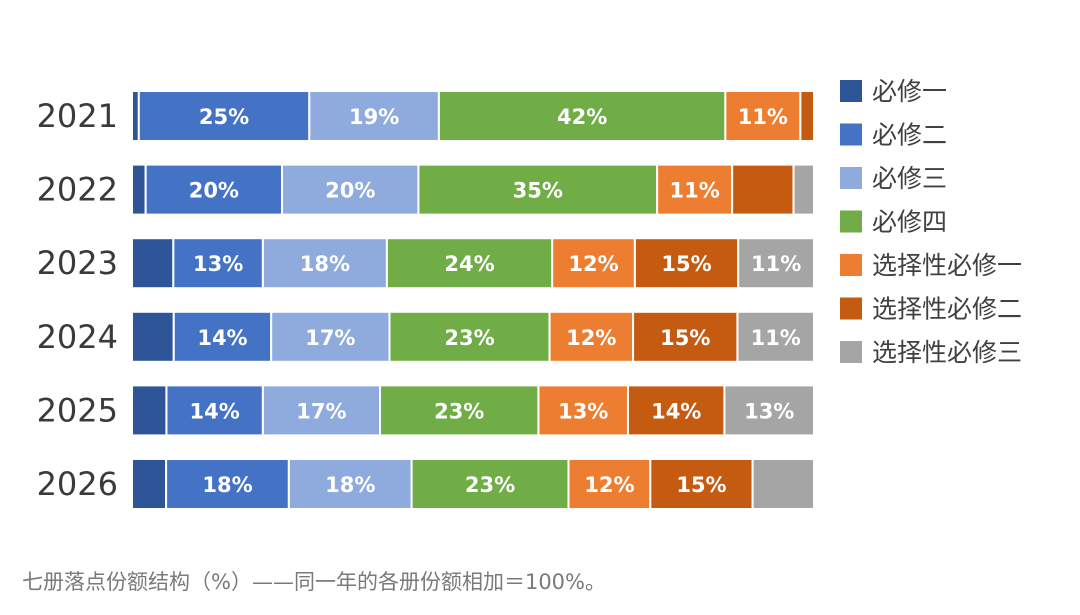 The height and width of the screenshot is (615, 1080). I want to click on data-label-2024-6: 15%, so click(685, 338).